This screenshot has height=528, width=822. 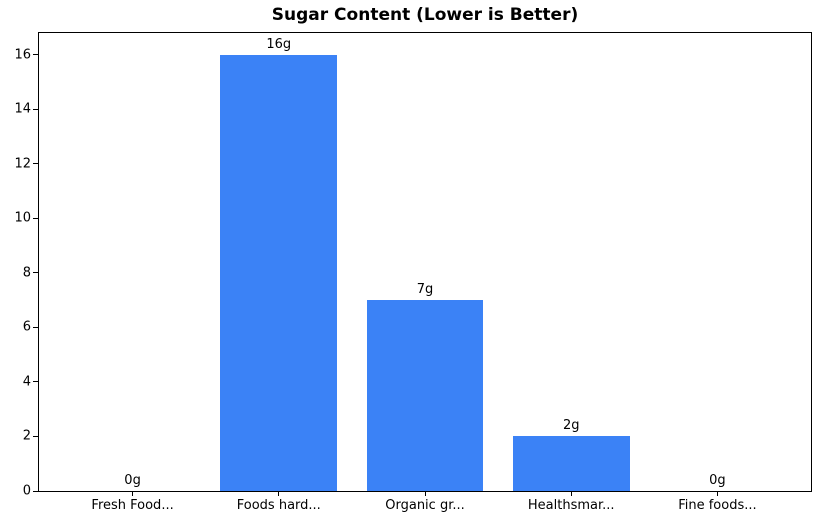 I want to click on y-tick-label: 12, so click(x=22, y=164).